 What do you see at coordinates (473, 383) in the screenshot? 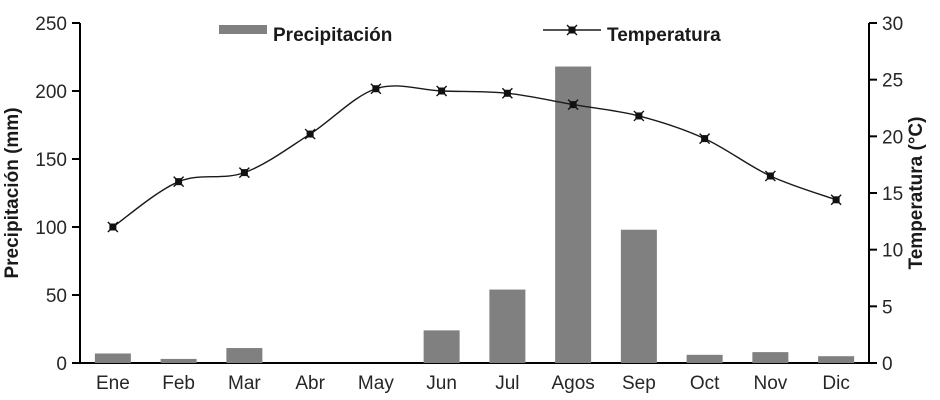
I see `x-axis-labels: Ene Feb Mar Abr May Jun Jul Agos Sep Oct Nov Dic` at bounding box center [473, 383].